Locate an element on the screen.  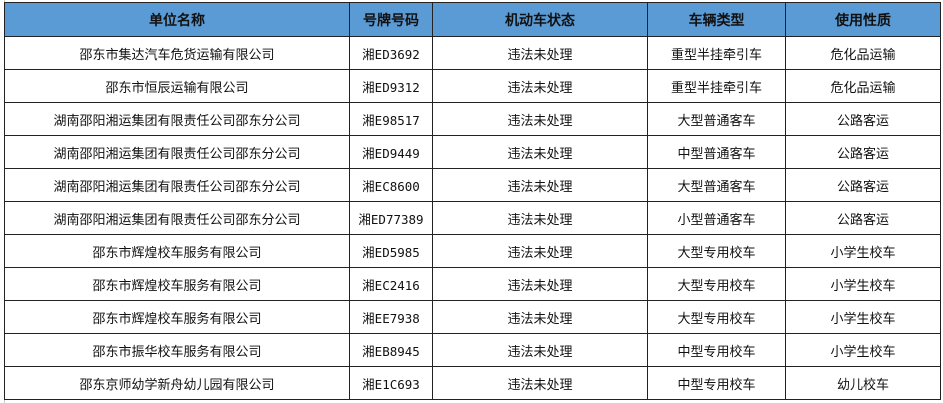
table-row: 邵东京师幼学新舟幼儿园有限公司 湘E1C693 违法未处理 中型专用校车 幼儿校车 is located at coordinates (472, 383).